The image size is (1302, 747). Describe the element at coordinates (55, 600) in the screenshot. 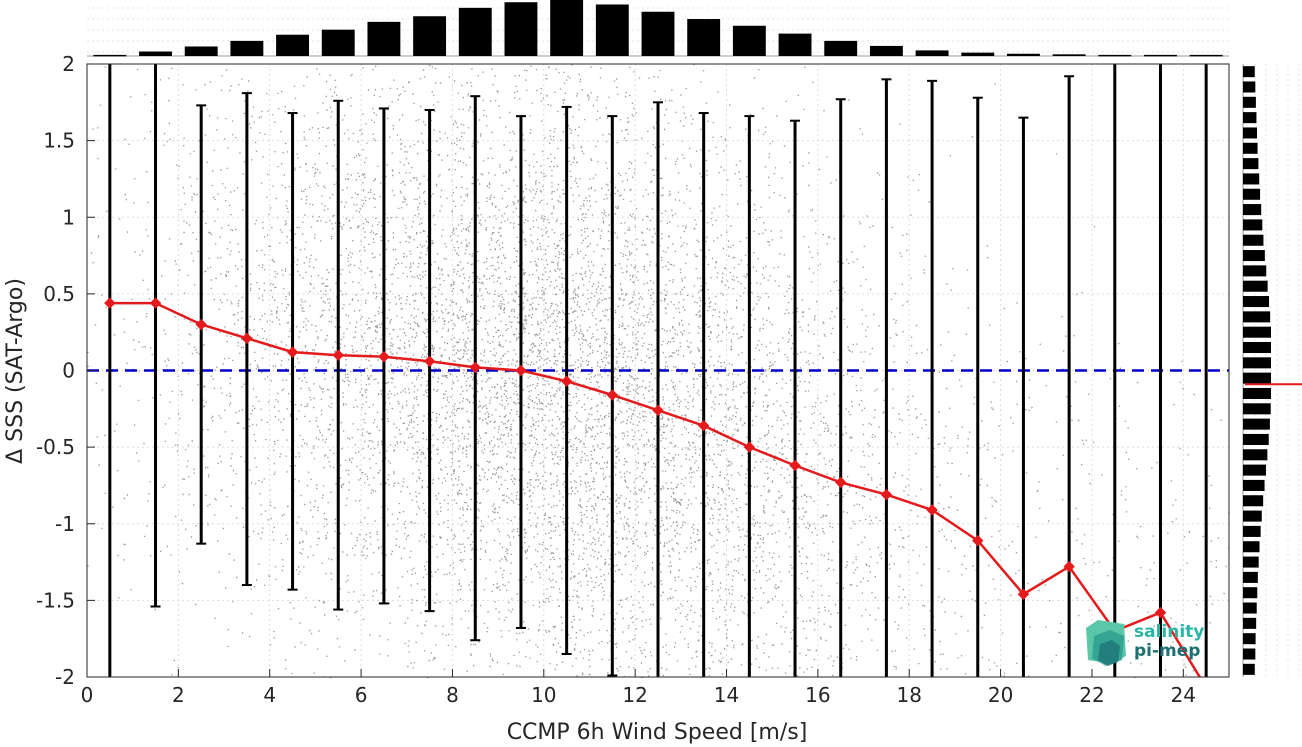

I see `y-tick-label: -1.5` at that location.